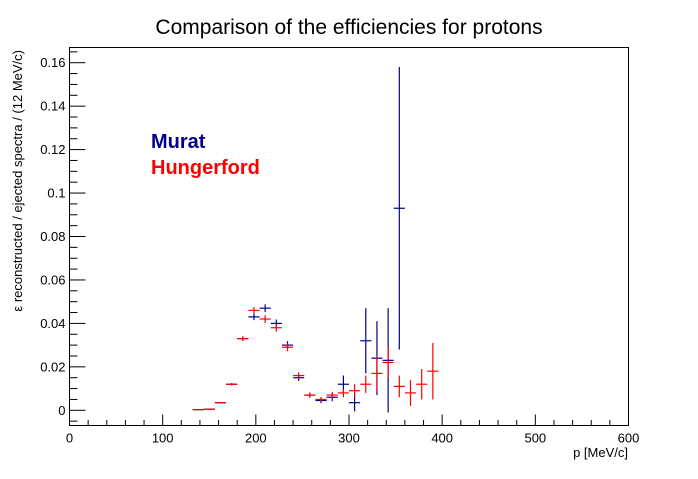 The height and width of the screenshot is (479, 698). What do you see at coordinates (52, 279) in the screenshot?
I see `y-tick-label: 0.06` at bounding box center [52, 279].